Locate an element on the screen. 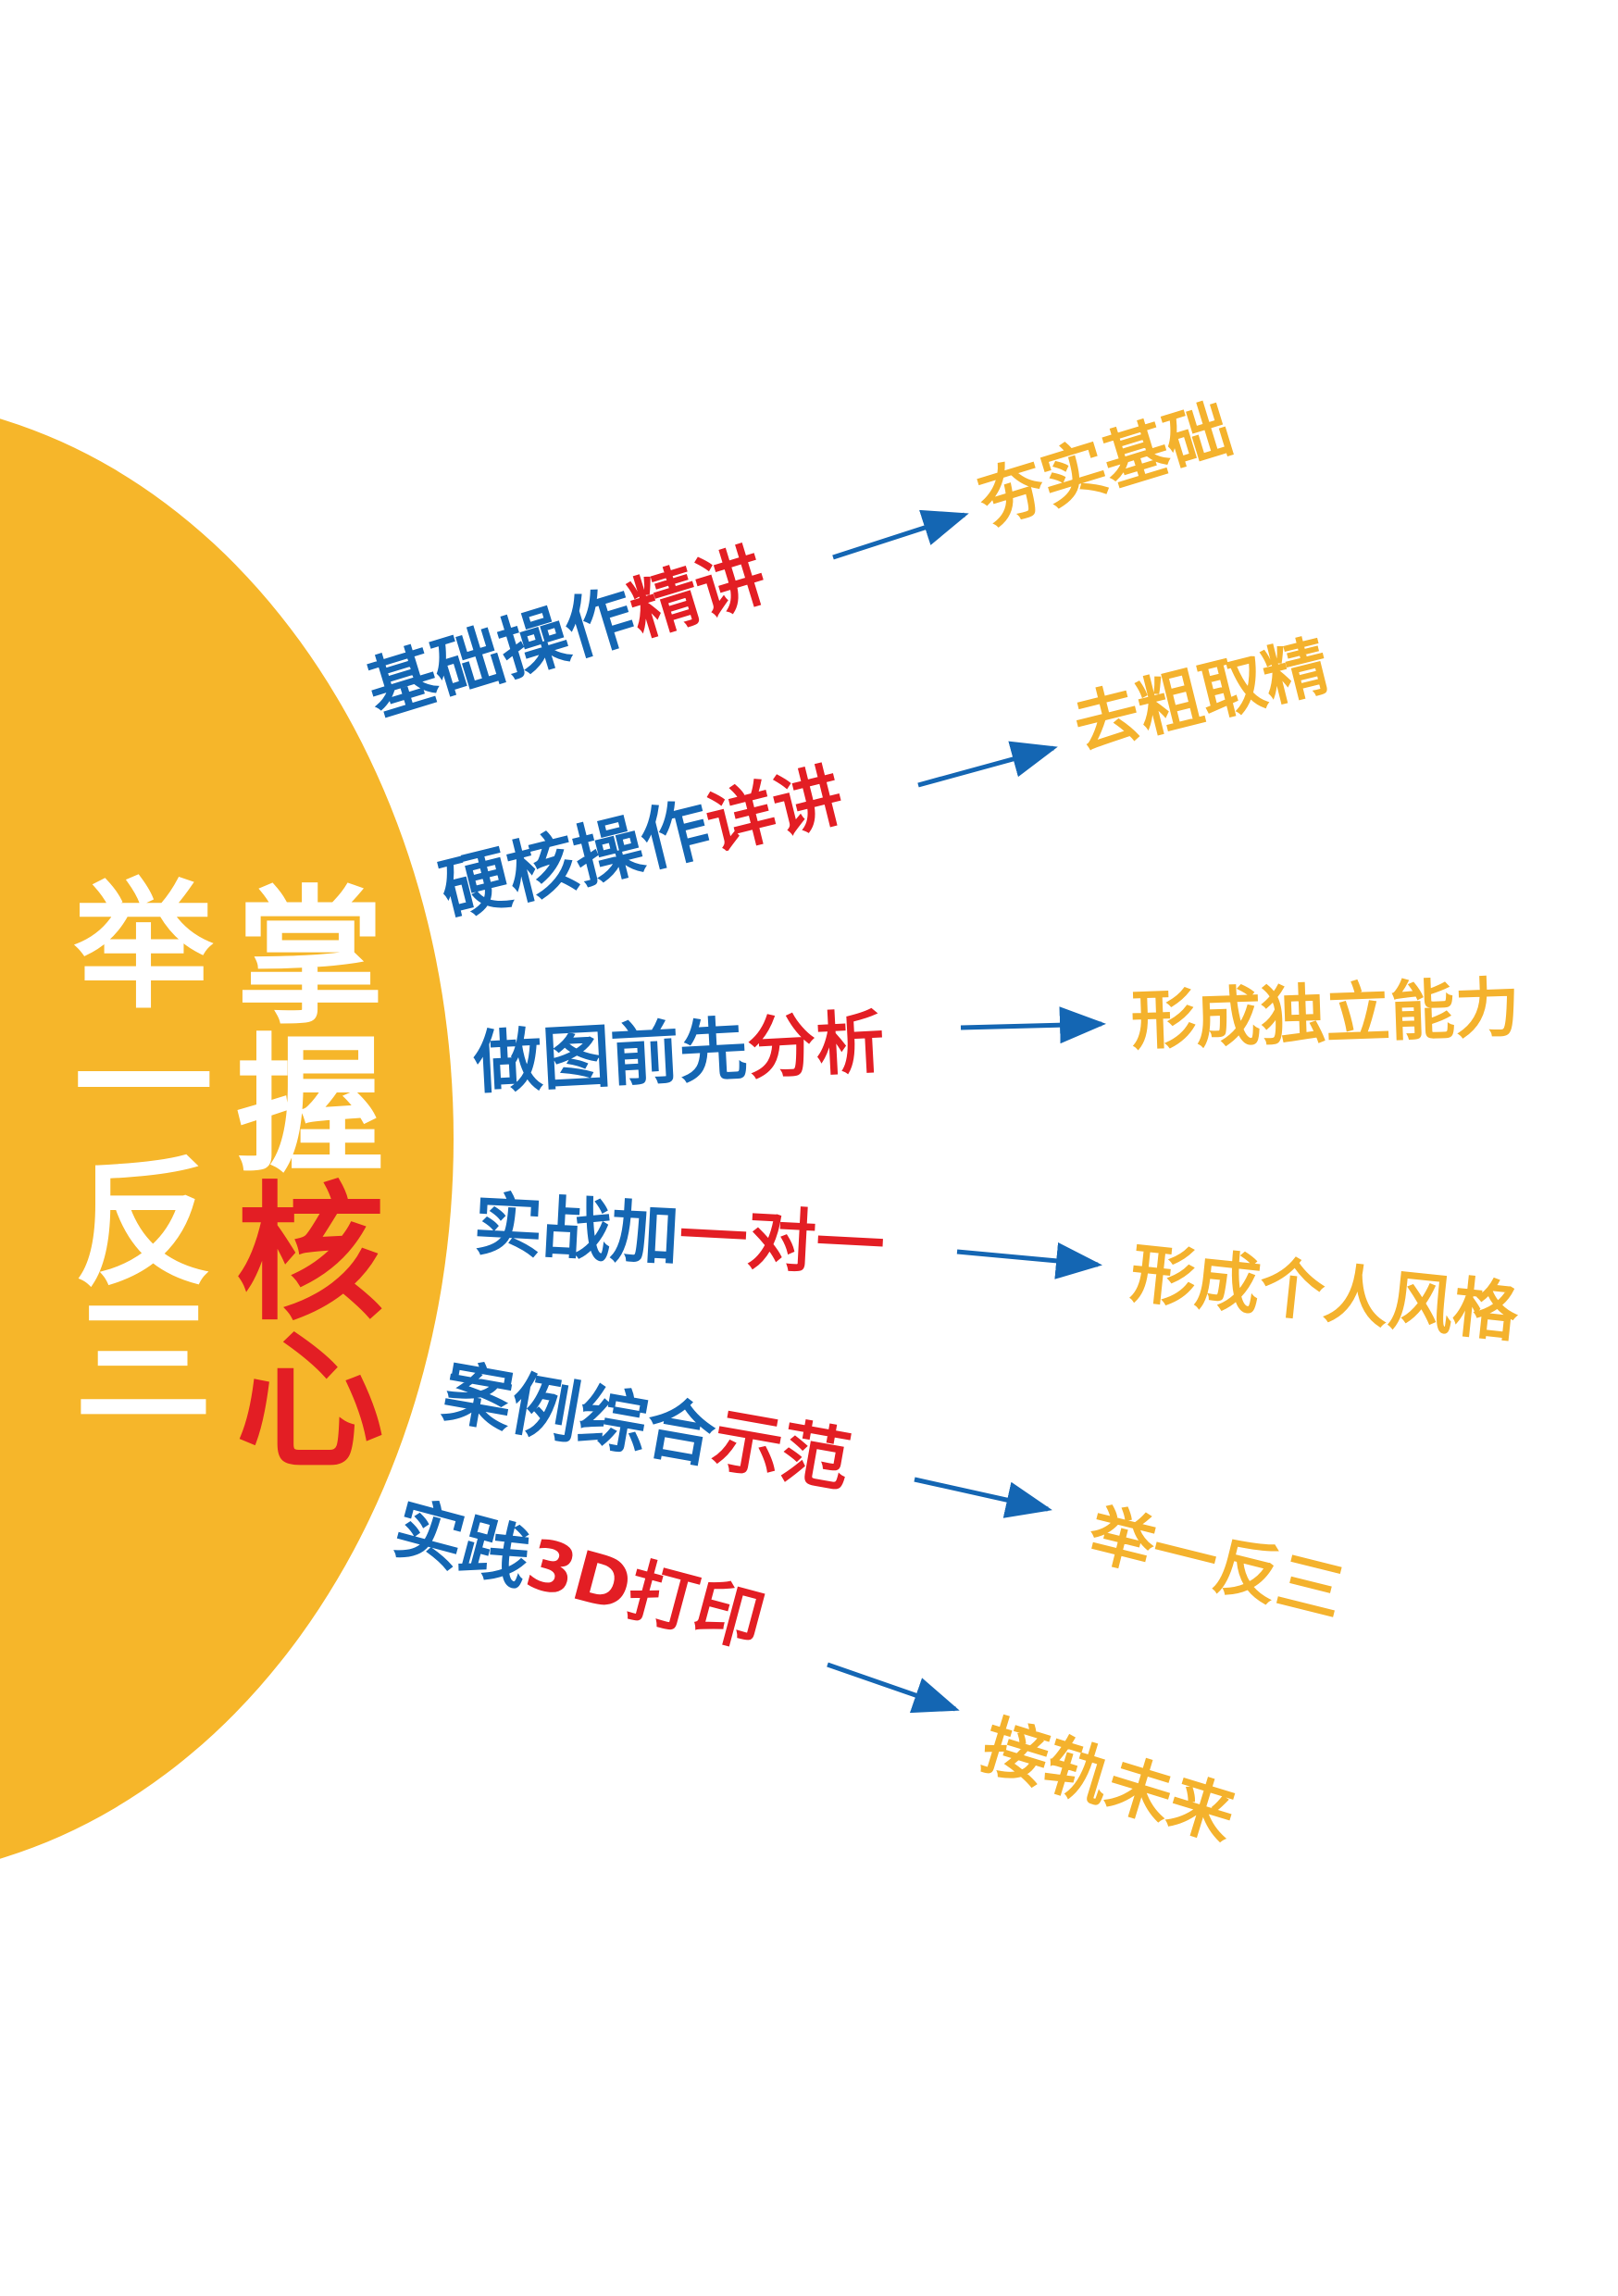 Image resolution: width=1618 pixels, height=2296 pixels. slogan-char: 核 is located at coordinates (310, 1254).